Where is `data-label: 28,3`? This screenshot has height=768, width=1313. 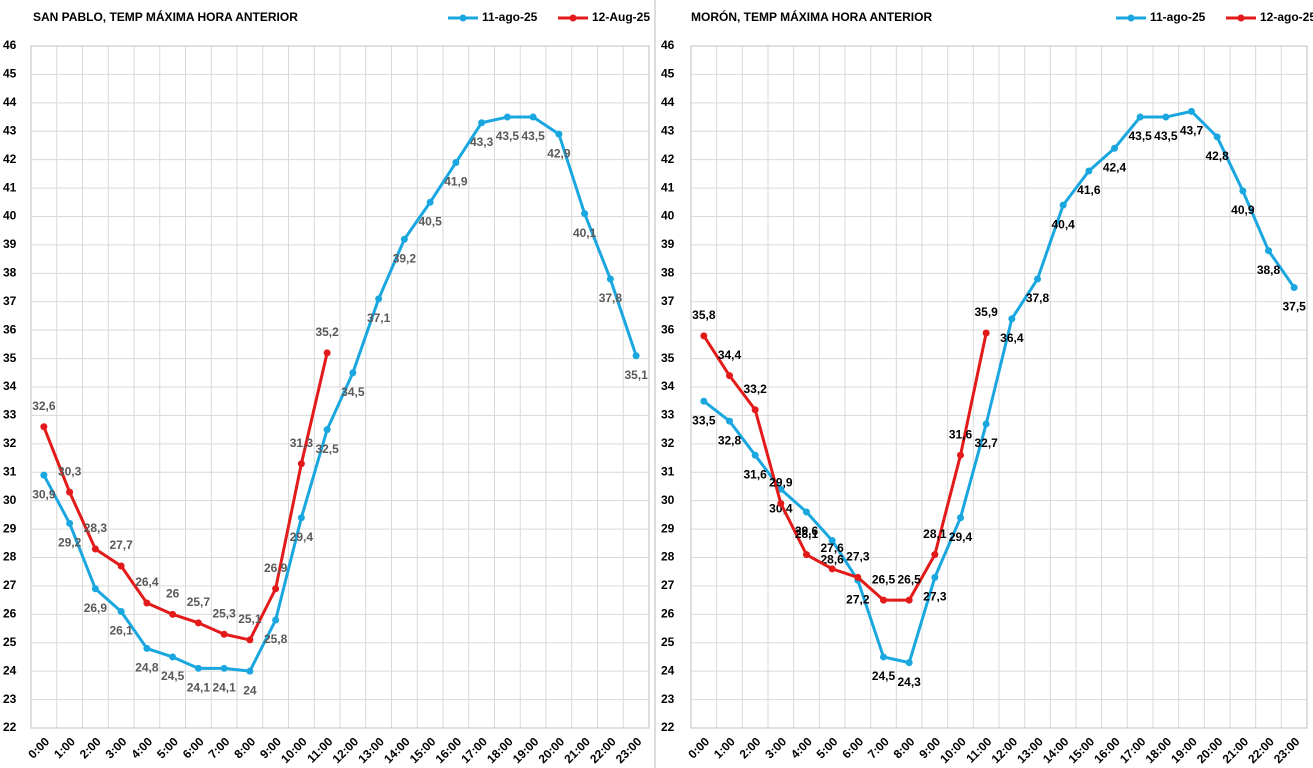
data-label: 28,3 is located at coordinates (96, 528).